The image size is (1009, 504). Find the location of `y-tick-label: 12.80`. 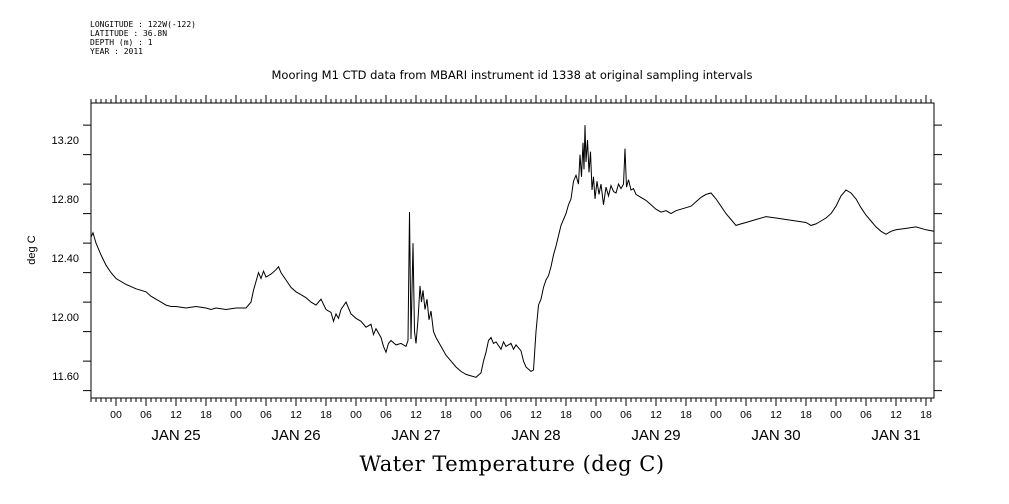

y-tick-label: 12.80 is located at coordinates (65, 200).